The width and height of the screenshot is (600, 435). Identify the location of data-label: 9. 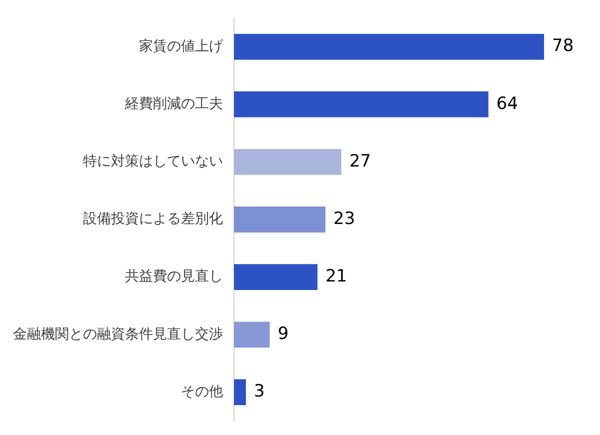
(283, 334).